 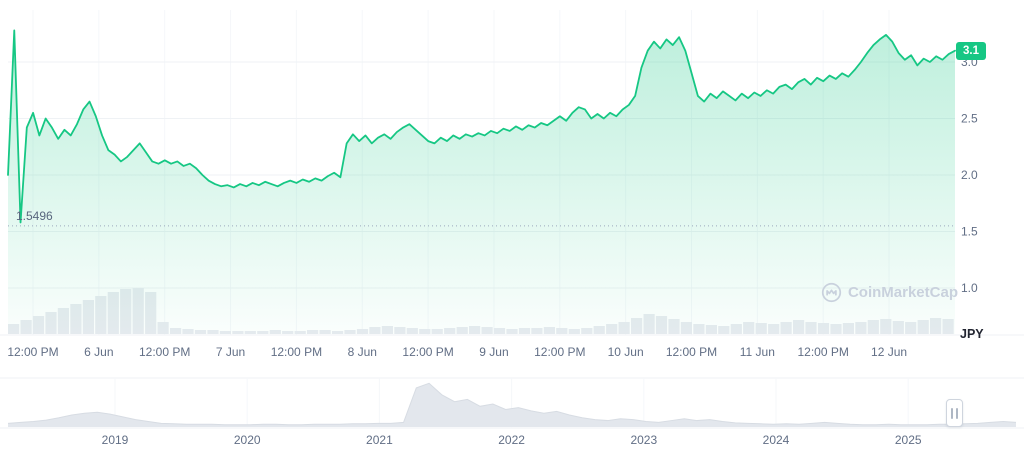 I want to click on nav-year-label: 2022, so click(x=511, y=440).